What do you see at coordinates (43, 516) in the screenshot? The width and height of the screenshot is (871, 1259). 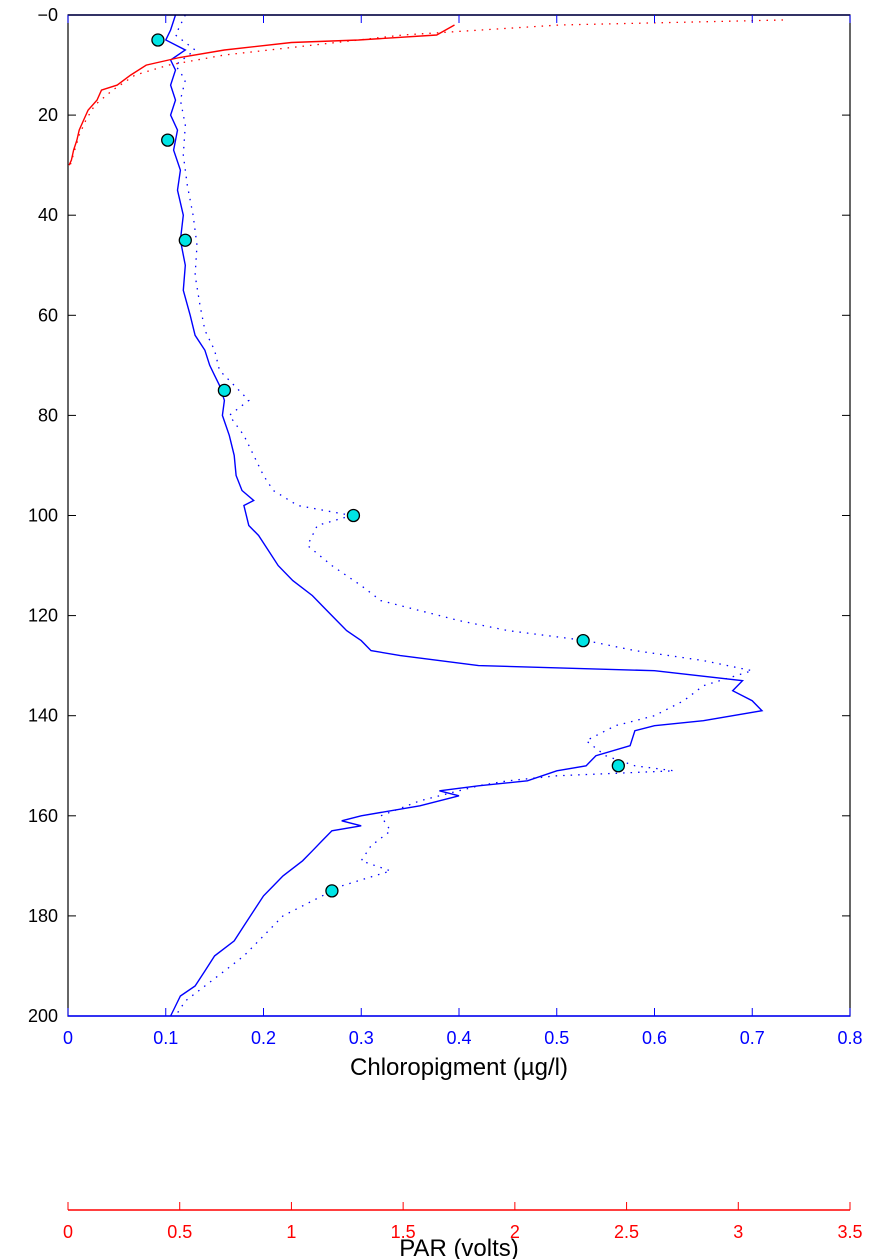 I see `y-tick-label: 100` at bounding box center [43, 516].